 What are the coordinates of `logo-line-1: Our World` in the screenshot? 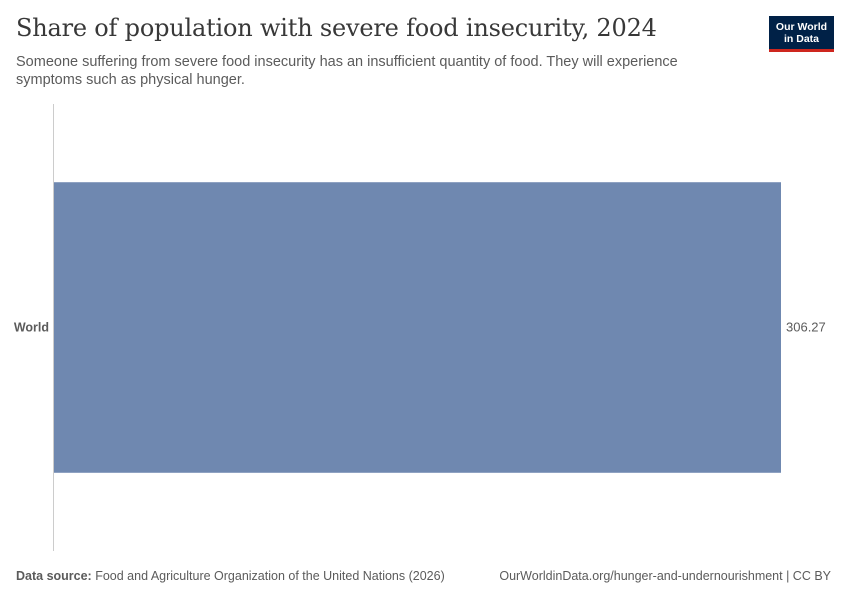 It's located at (801, 27).